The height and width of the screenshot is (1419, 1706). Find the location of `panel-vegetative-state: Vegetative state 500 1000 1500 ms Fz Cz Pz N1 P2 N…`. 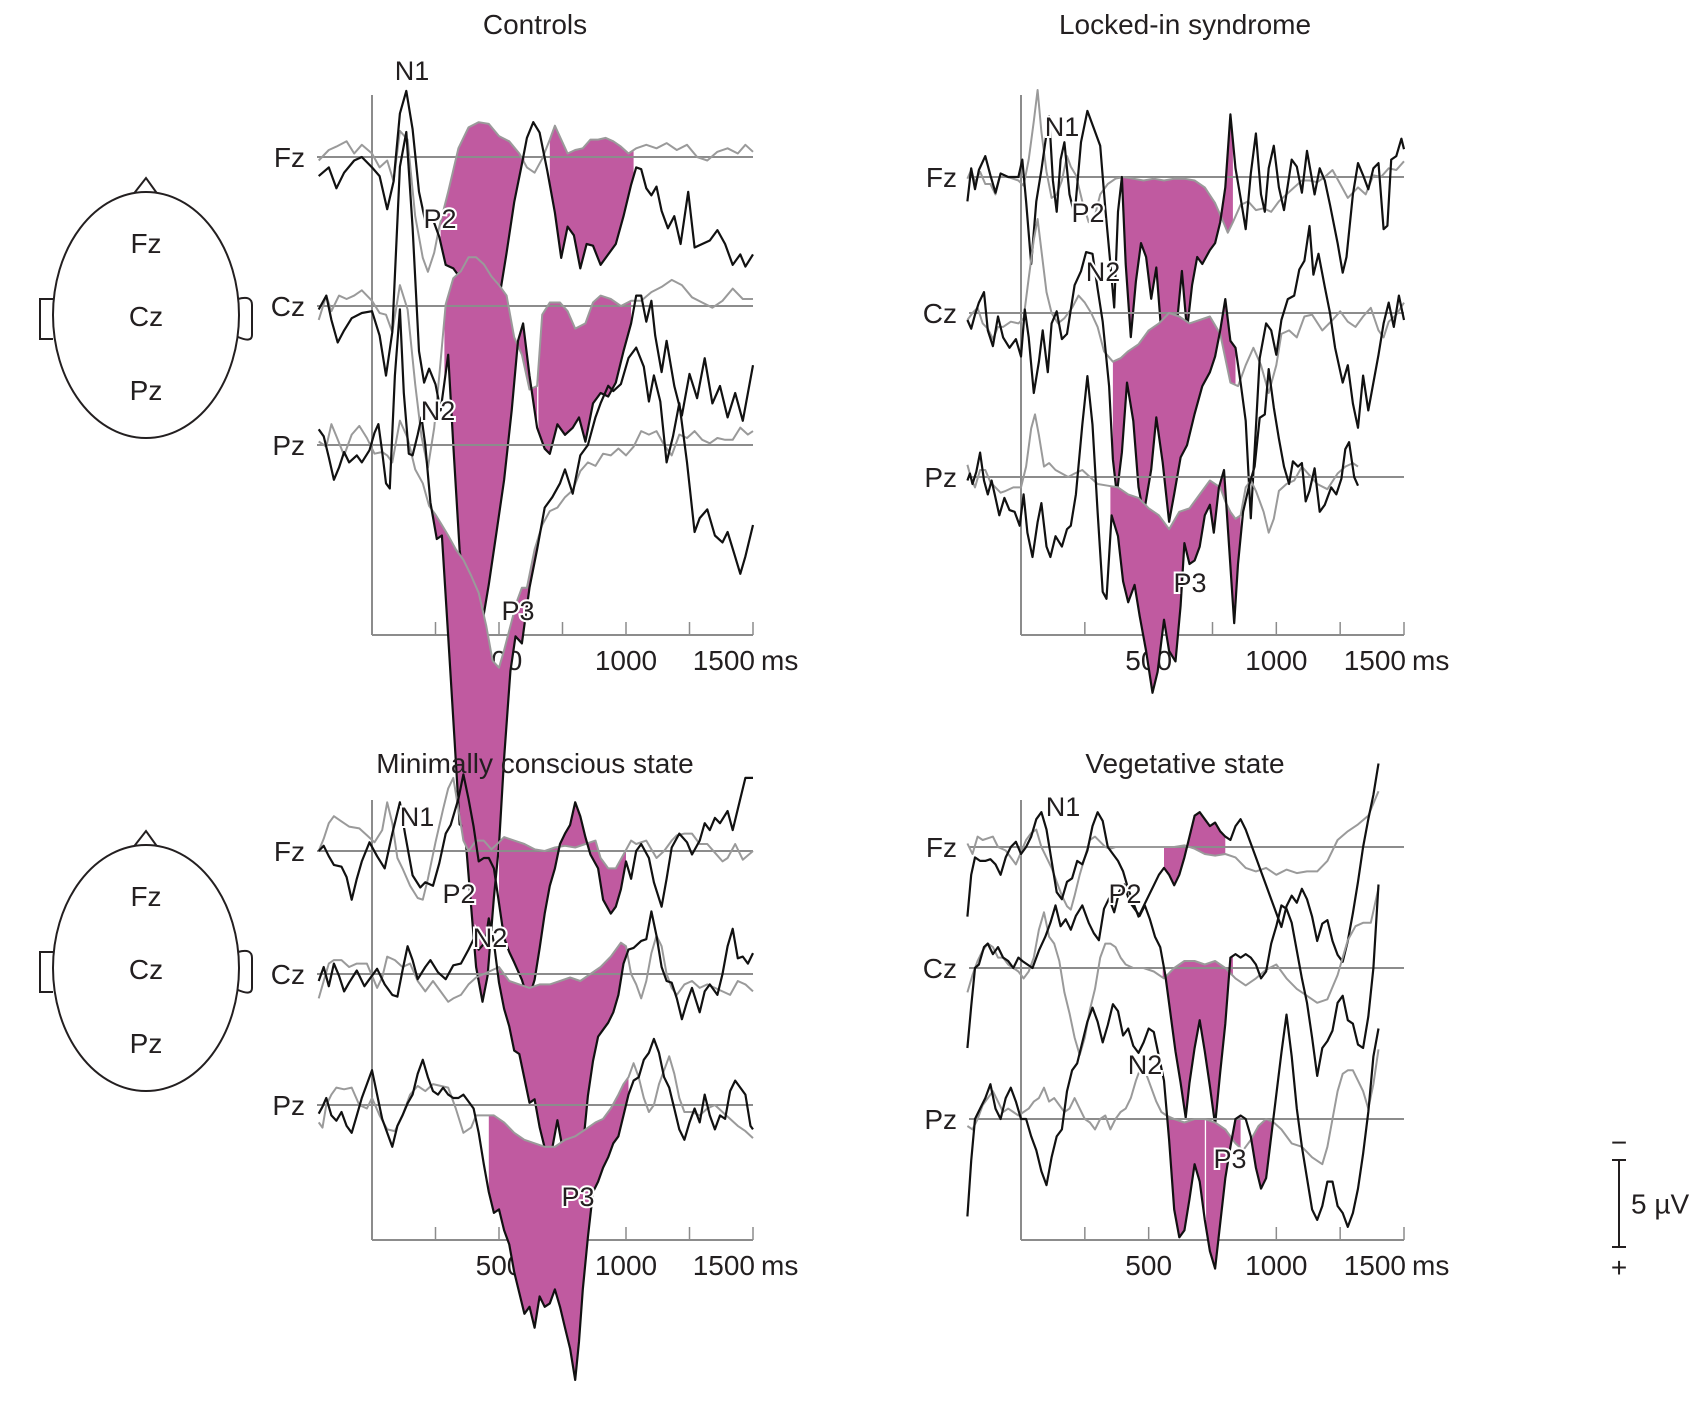

panel-vegetative-state: Vegetative state 500 1000 1500 ms Fz Cz Pz N1 P2 N… is located at coordinates (1186, 1014).